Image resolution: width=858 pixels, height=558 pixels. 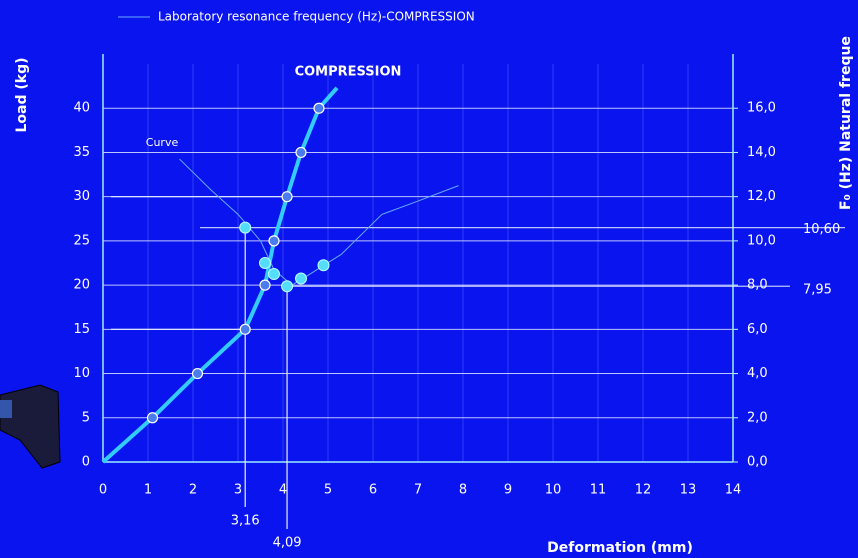 I want to click on x-tick-label: 9, so click(x=508, y=490).